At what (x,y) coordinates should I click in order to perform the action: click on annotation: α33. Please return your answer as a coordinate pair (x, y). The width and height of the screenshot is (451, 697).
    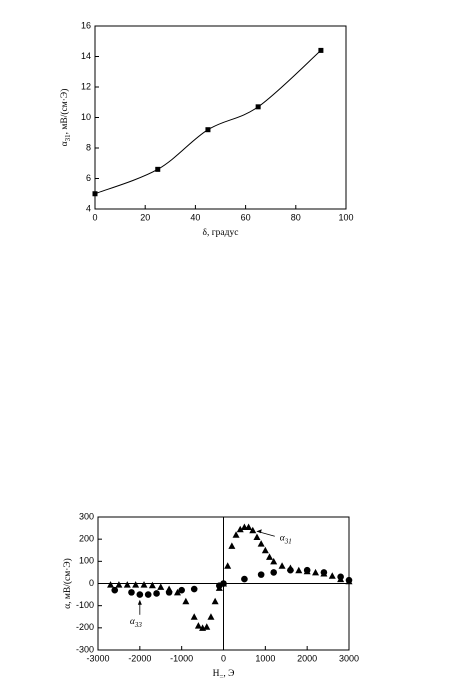
    Looking at the image, I should click on (136, 622).